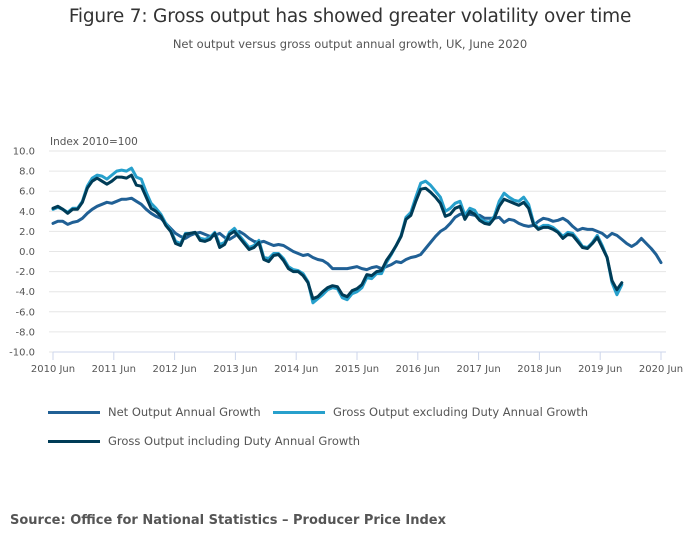 The width and height of the screenshot is (700, 549). Describe the element at coordinates (27, 192) in the screenshot. I see `y-tick-label: 6.0` at that location.